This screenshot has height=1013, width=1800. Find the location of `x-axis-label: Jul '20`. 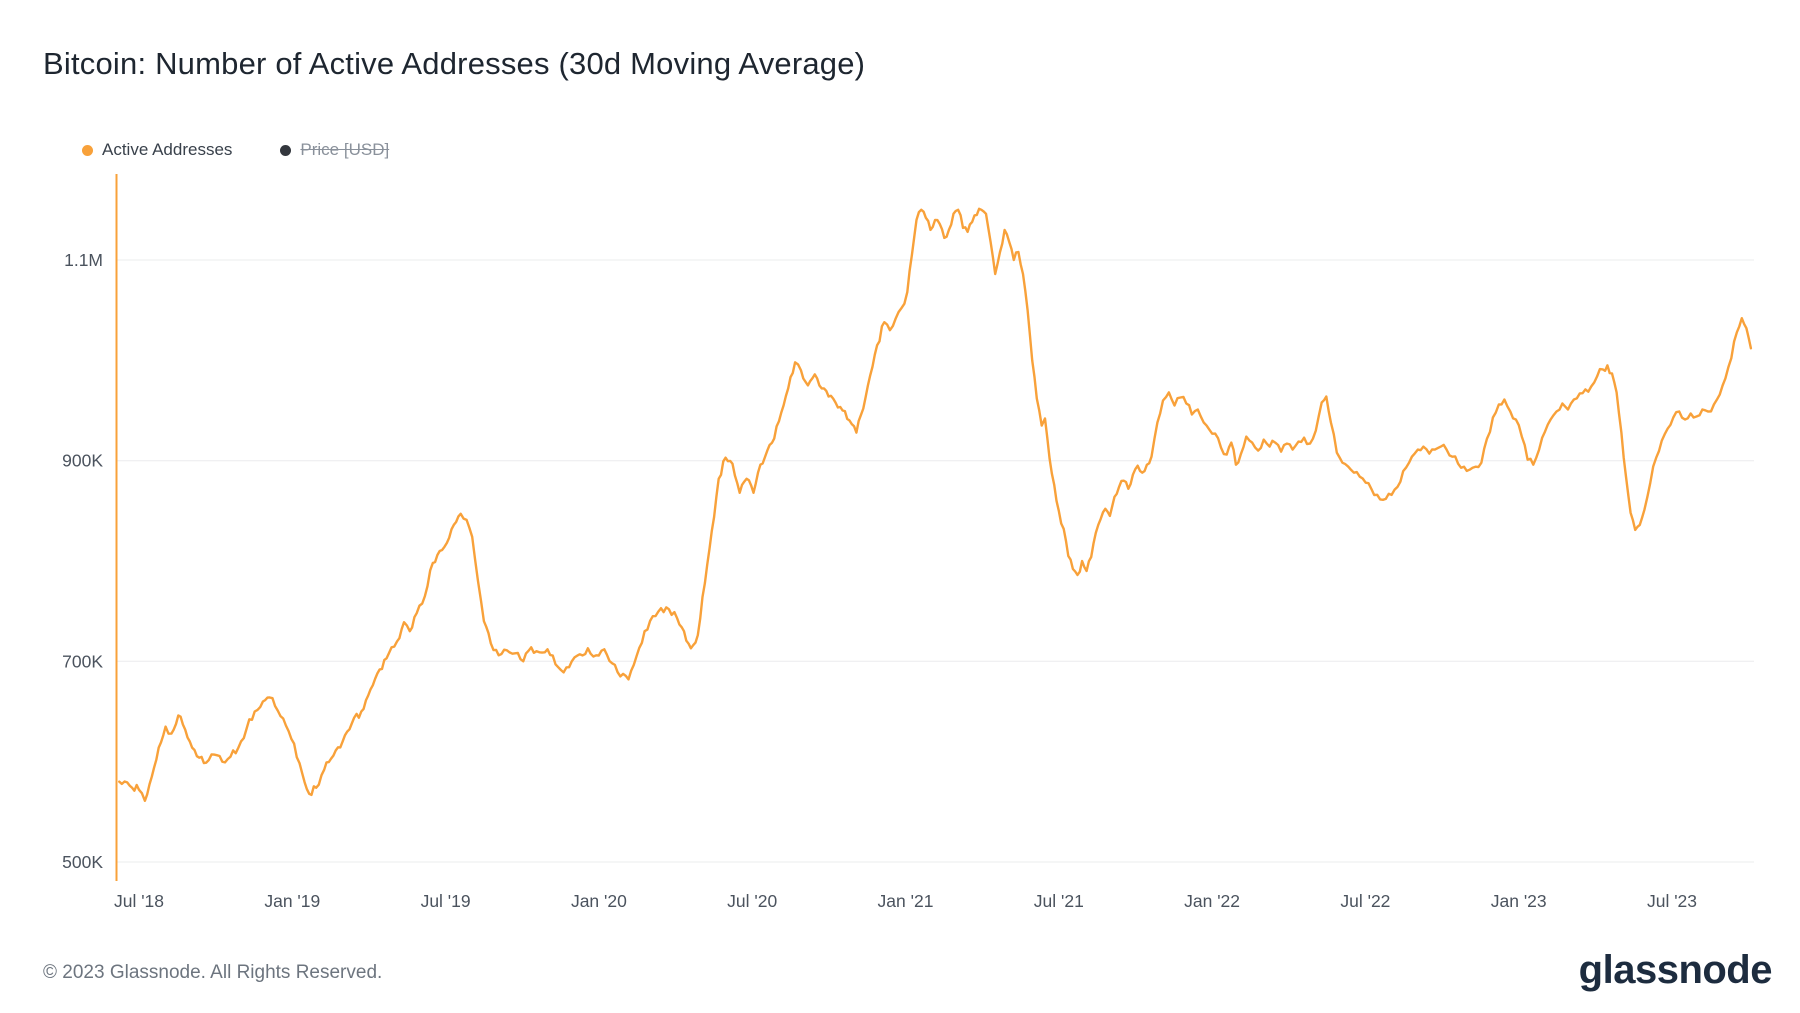

x-axis-label: Jul '20 is located at coordinates (752, 901).